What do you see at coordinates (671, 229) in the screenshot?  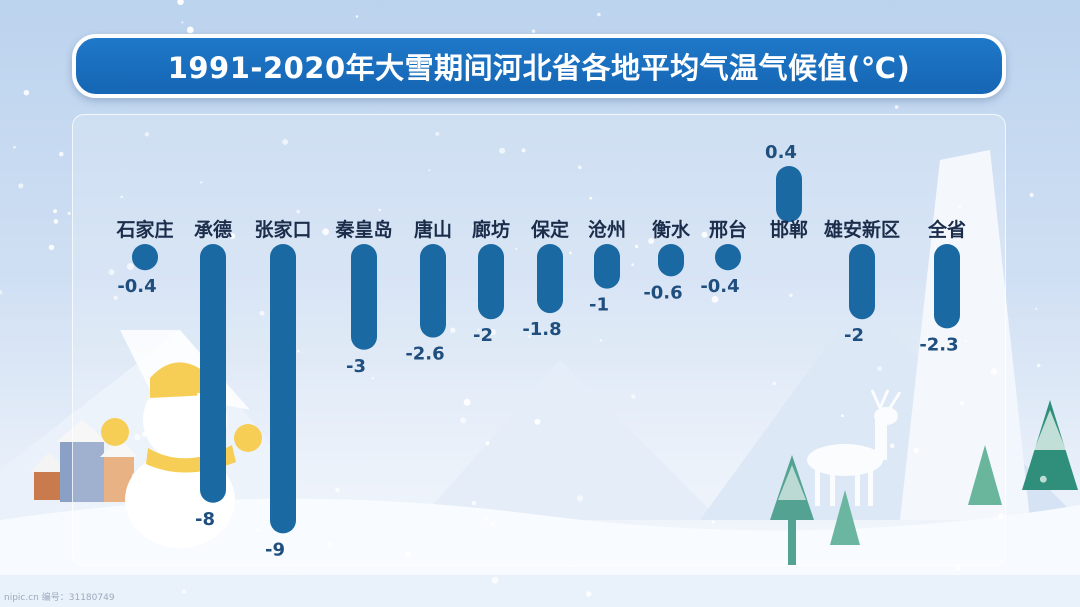 I see `category-label-9: 衡水` at bounding box center [671, 229].